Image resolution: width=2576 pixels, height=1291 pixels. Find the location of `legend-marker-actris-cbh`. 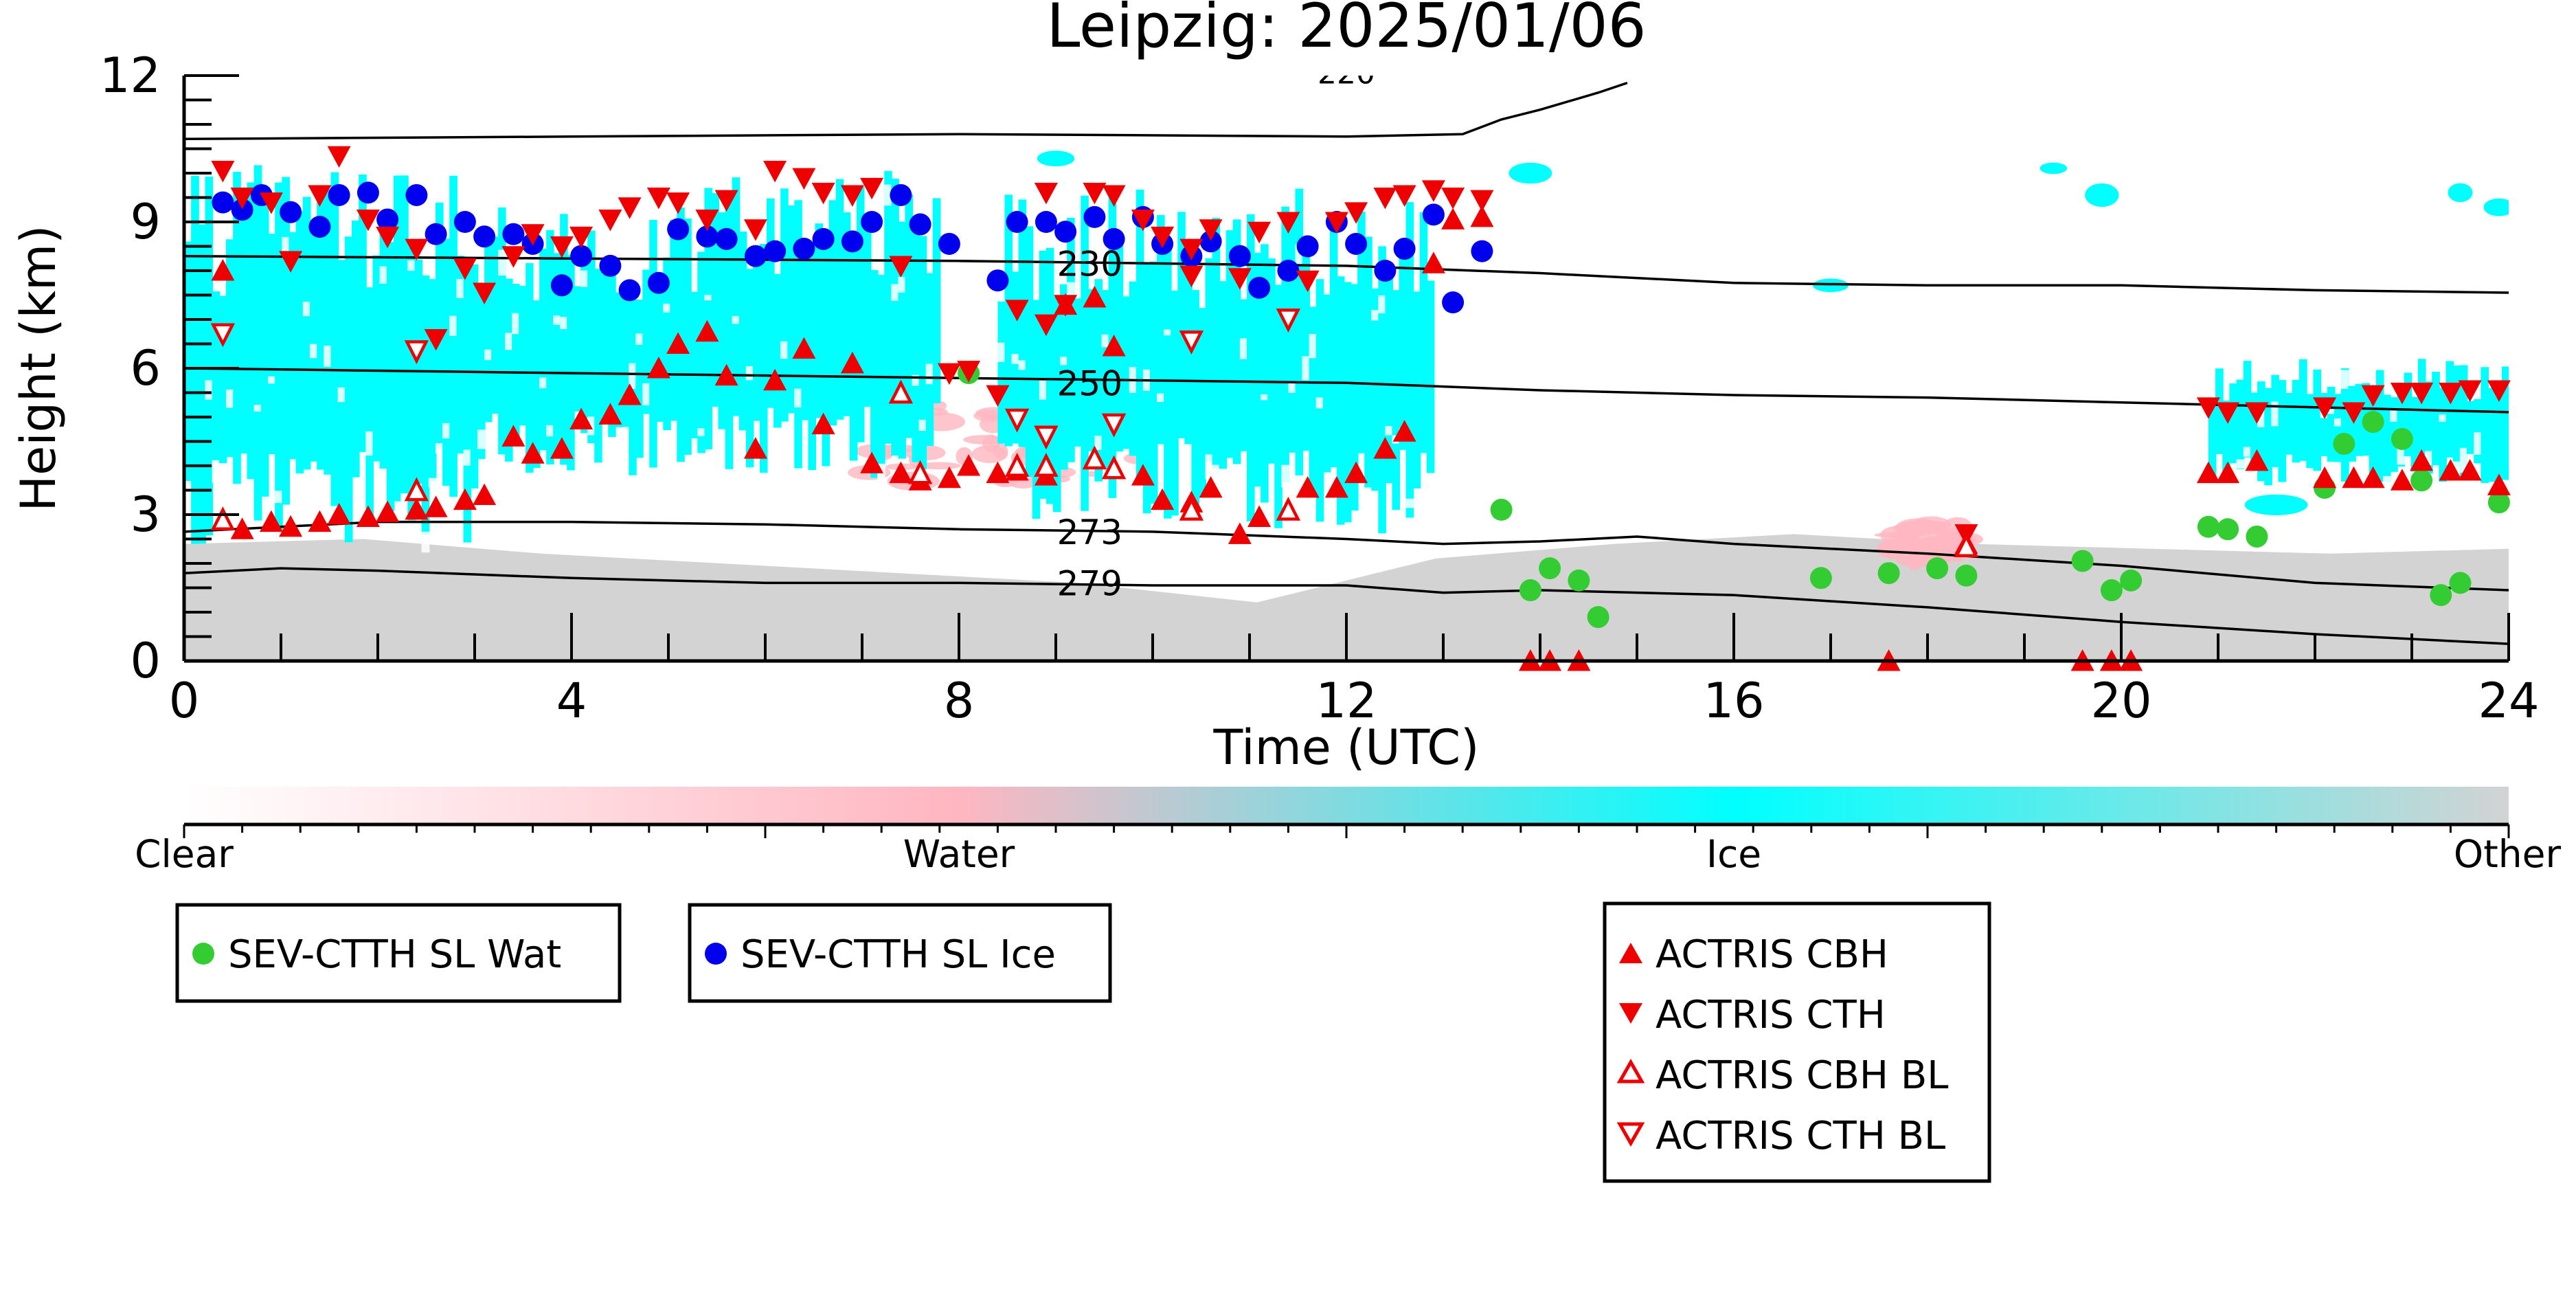

legend-marker-actris-cbh is located at coordinates (1630, 953).